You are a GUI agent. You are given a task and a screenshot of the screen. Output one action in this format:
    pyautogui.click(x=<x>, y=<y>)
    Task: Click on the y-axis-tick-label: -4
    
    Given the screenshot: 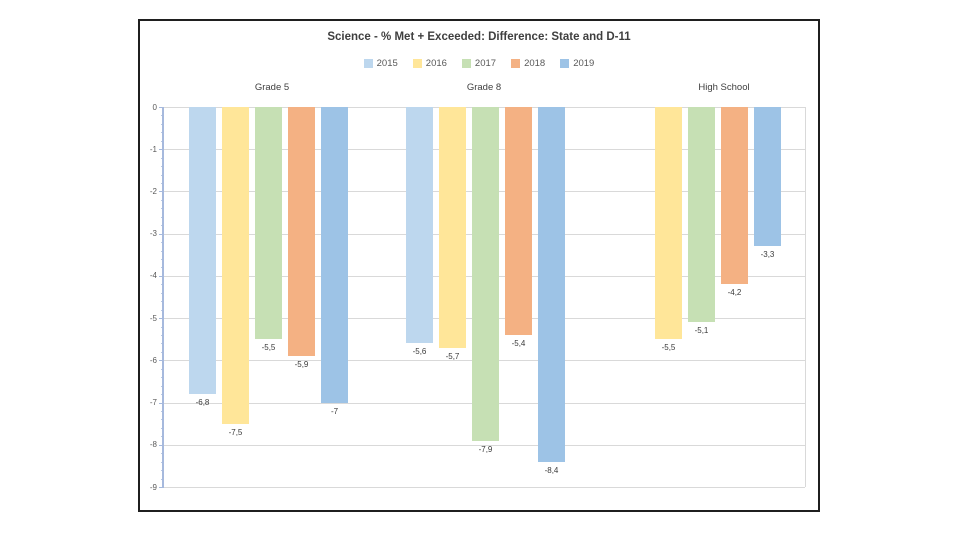 What is the action you would take?
    pyautogui.click(x=153, y=276)
    